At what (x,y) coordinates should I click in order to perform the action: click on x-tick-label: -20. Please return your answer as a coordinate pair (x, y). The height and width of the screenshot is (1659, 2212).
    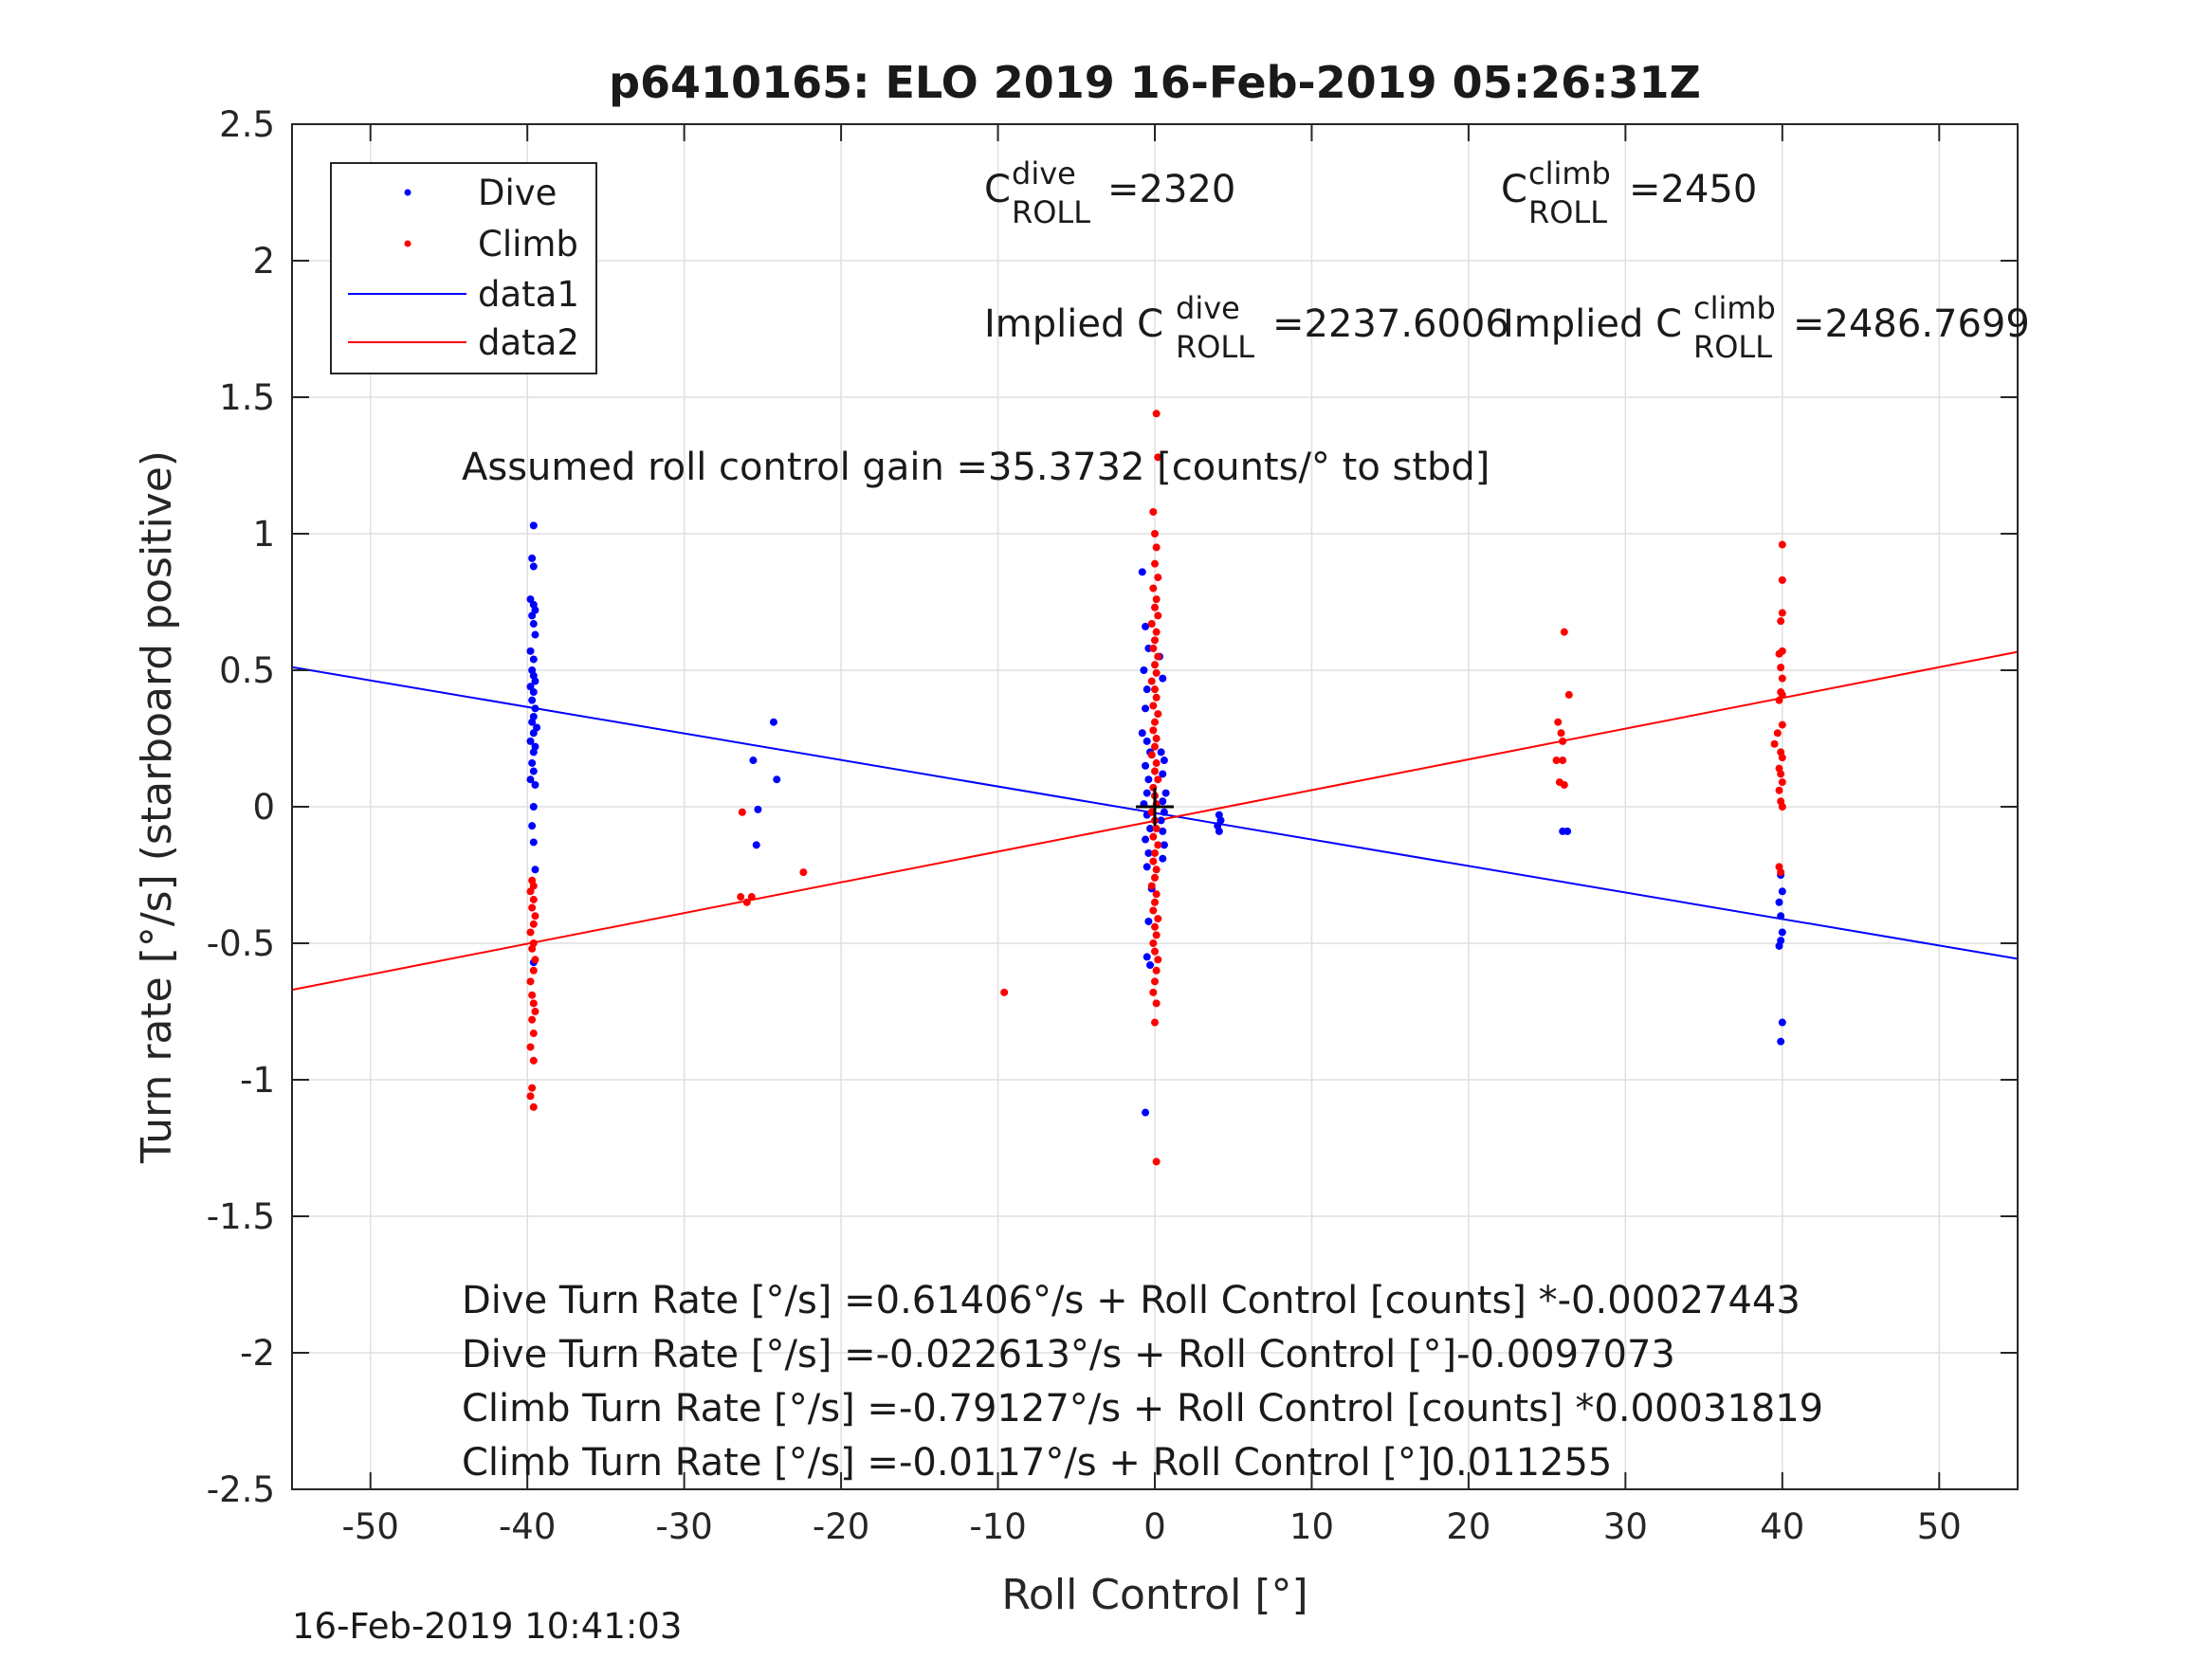
    Looking at the image, I should click on (841, 1526).